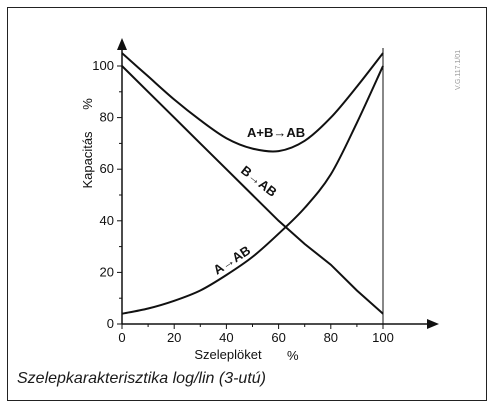 This screenshot has width=495, height=408. I want to click on x-tick-label: 60, so click(278, 337).